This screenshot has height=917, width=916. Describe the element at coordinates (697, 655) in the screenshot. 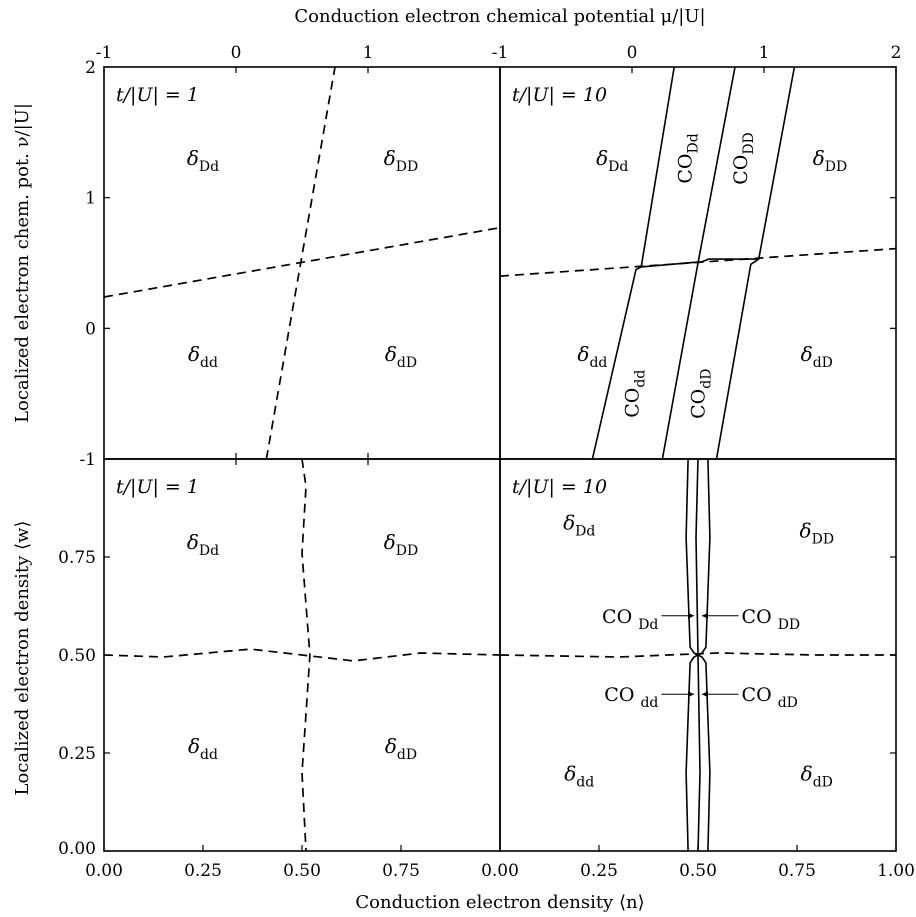

I see `dashed-boundary-bottom-right` at that location.